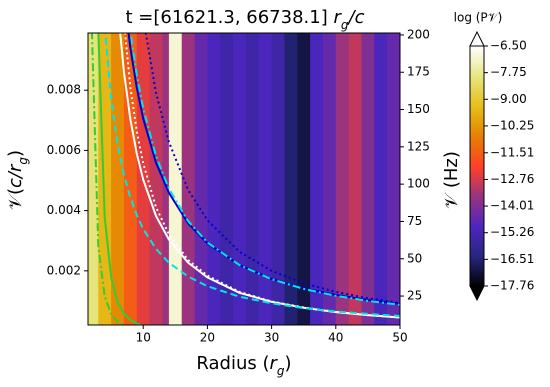 This screenshot has height=387, width=550. I want to click on colorbar-tick-label: −10.25, so click(512, 125).